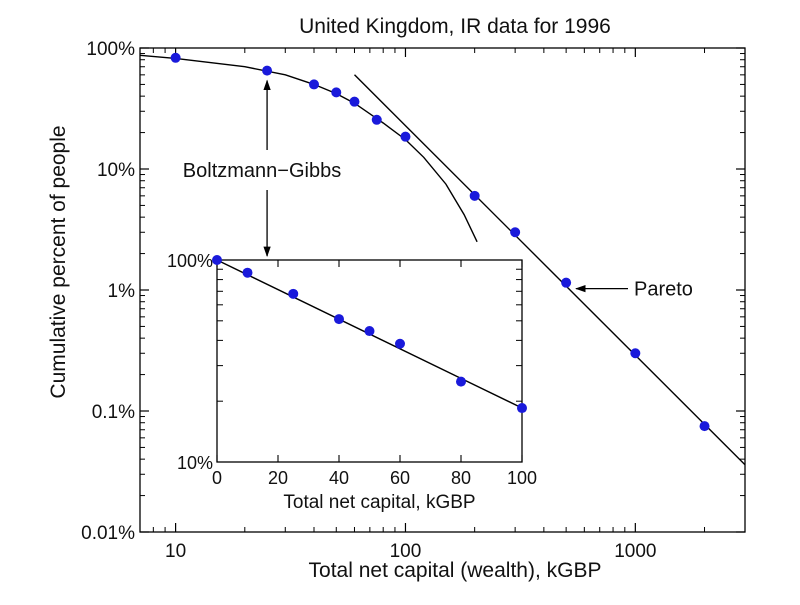  Describe the element at coordinates (379, 502) in the screenshot. I see `inset-x-axis-label: Total net capital, kGBP` at that location.